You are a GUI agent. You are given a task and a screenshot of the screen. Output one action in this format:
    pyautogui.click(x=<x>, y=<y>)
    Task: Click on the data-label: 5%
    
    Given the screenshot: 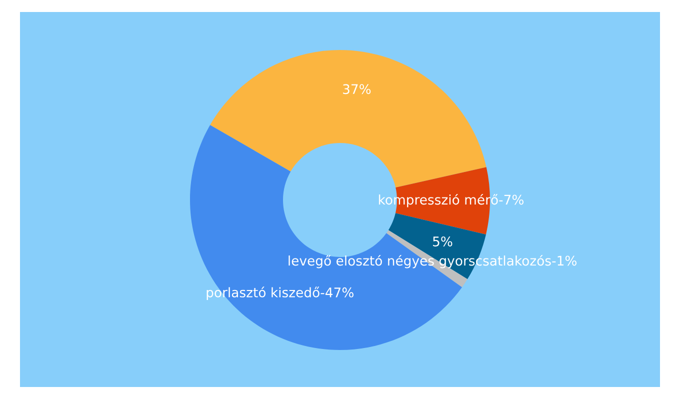 What is the action you would take?
    pyautogui.click(x=442, y=241)
    